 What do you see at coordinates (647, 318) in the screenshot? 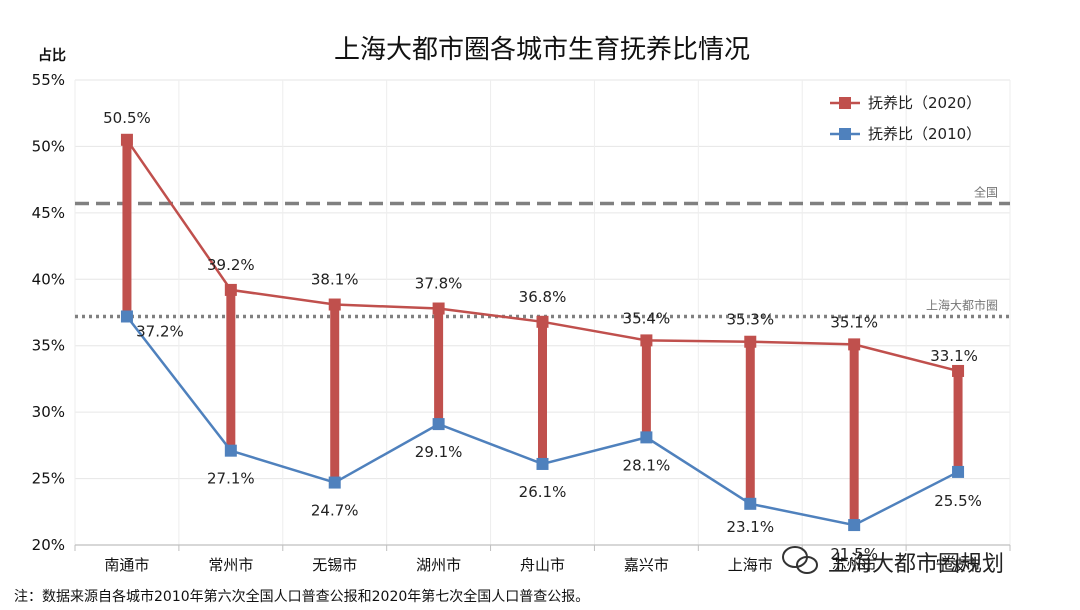
I see `data-label-2020: 35.4%` at bounding box center [647, 318].